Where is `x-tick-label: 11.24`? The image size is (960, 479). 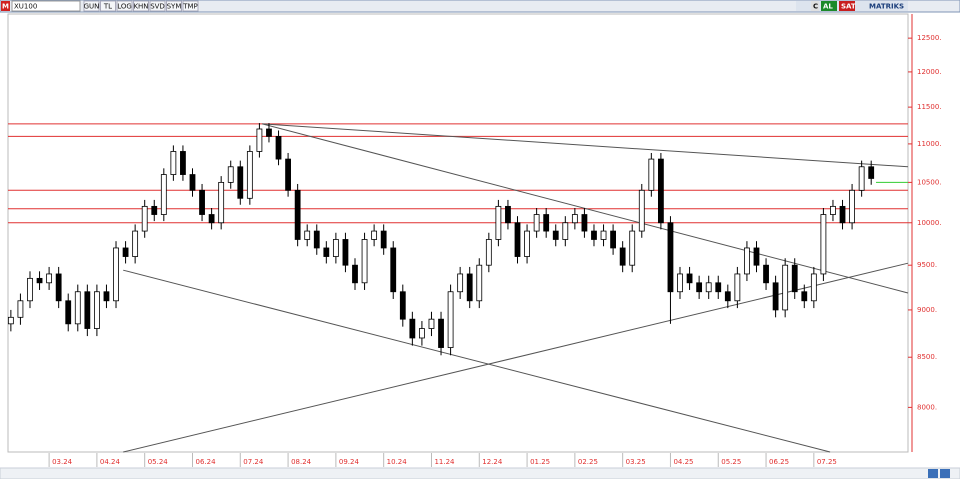
x-tick-label: 11.24 is located at coordinates (444, 462).